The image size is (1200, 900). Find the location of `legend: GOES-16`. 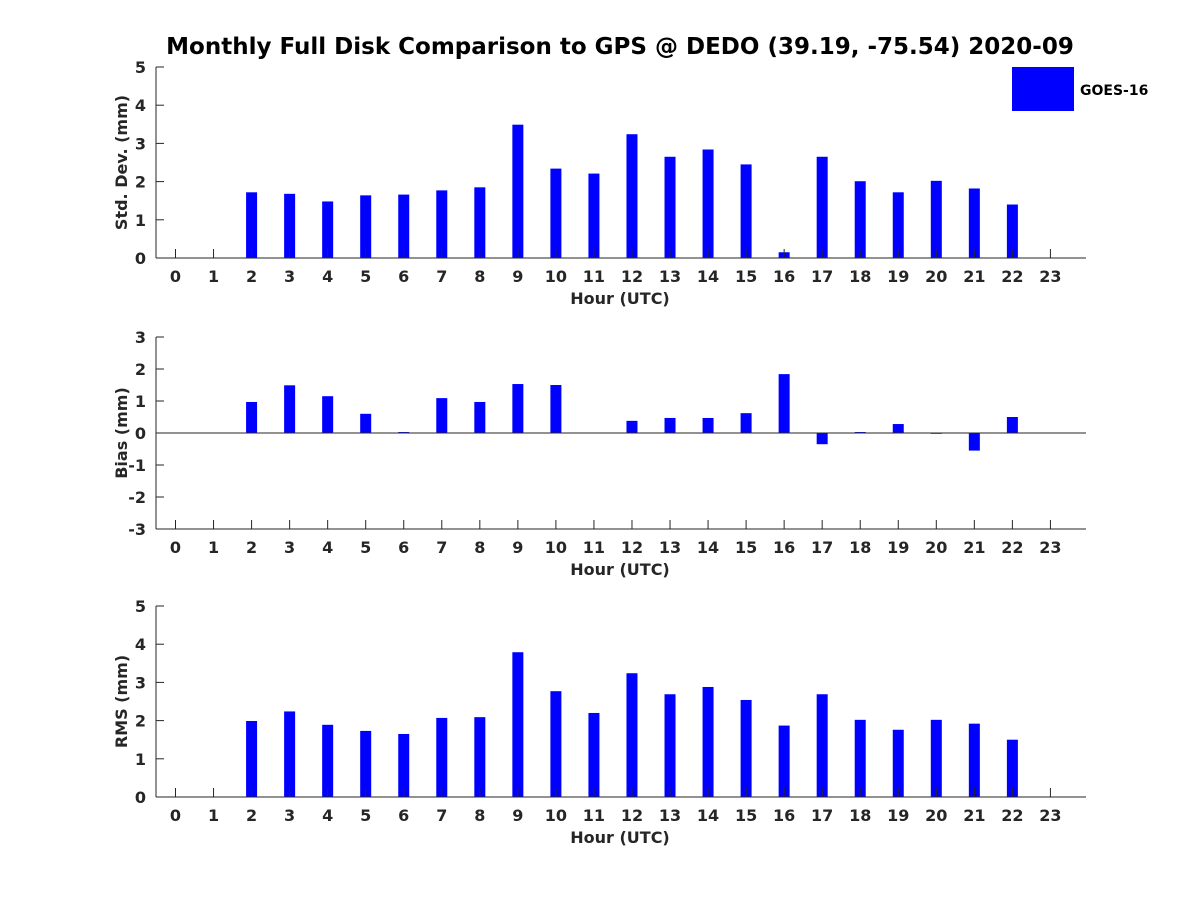

legend: GOES-16 is located at coordinates (1080, 89).